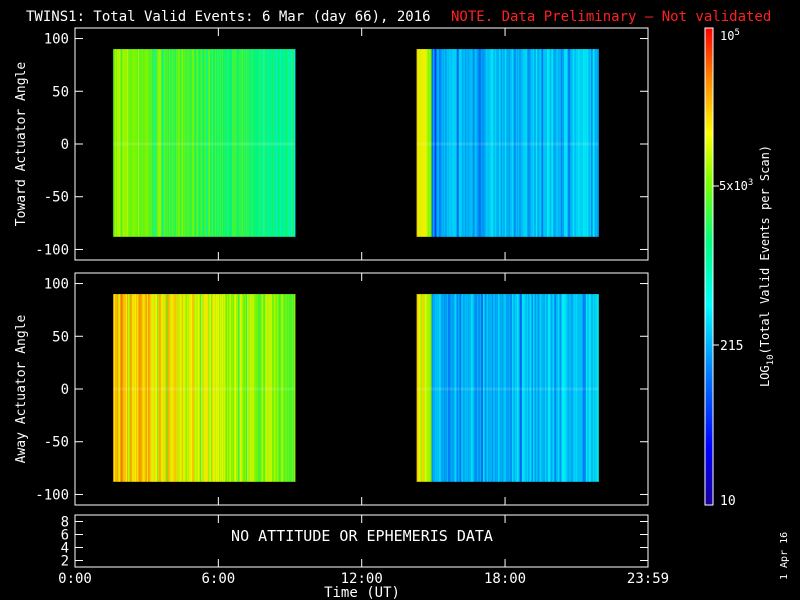  I want to click on x-tick-label: 6:00, so click(218, 579).